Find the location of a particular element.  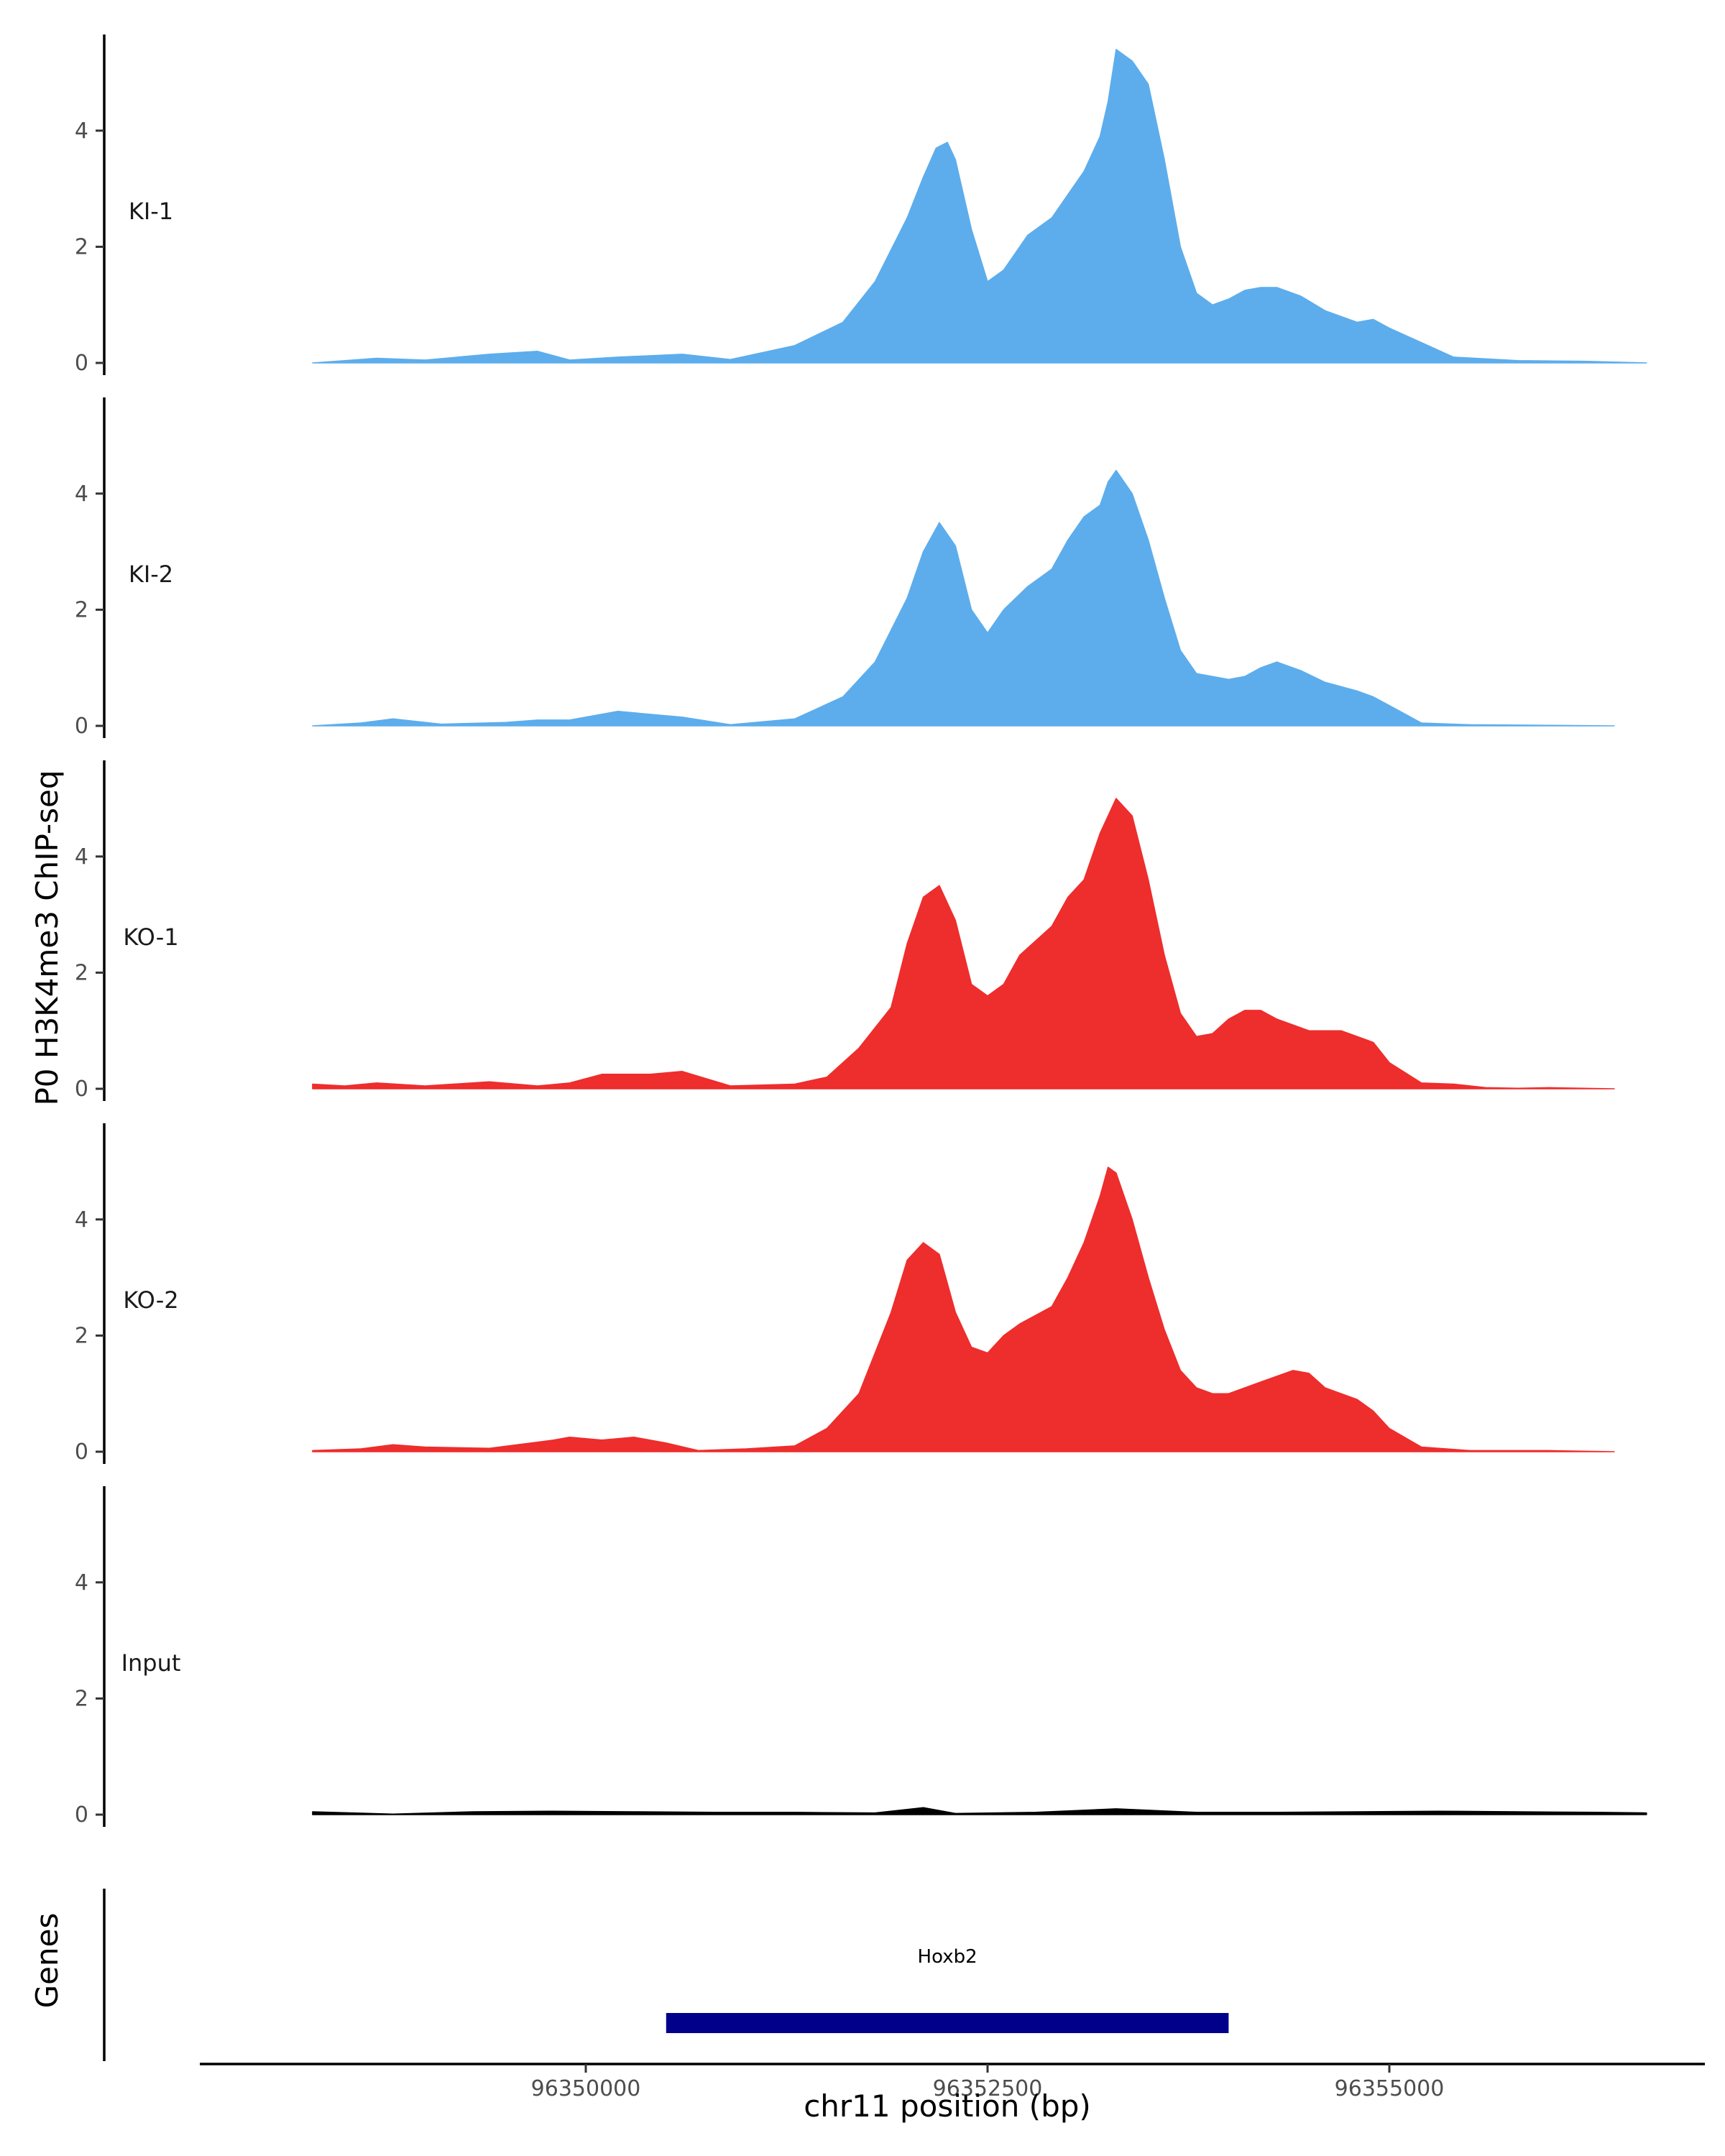

track-panel: 0 2 4 KO-1 is located at coordinates (845, 931).